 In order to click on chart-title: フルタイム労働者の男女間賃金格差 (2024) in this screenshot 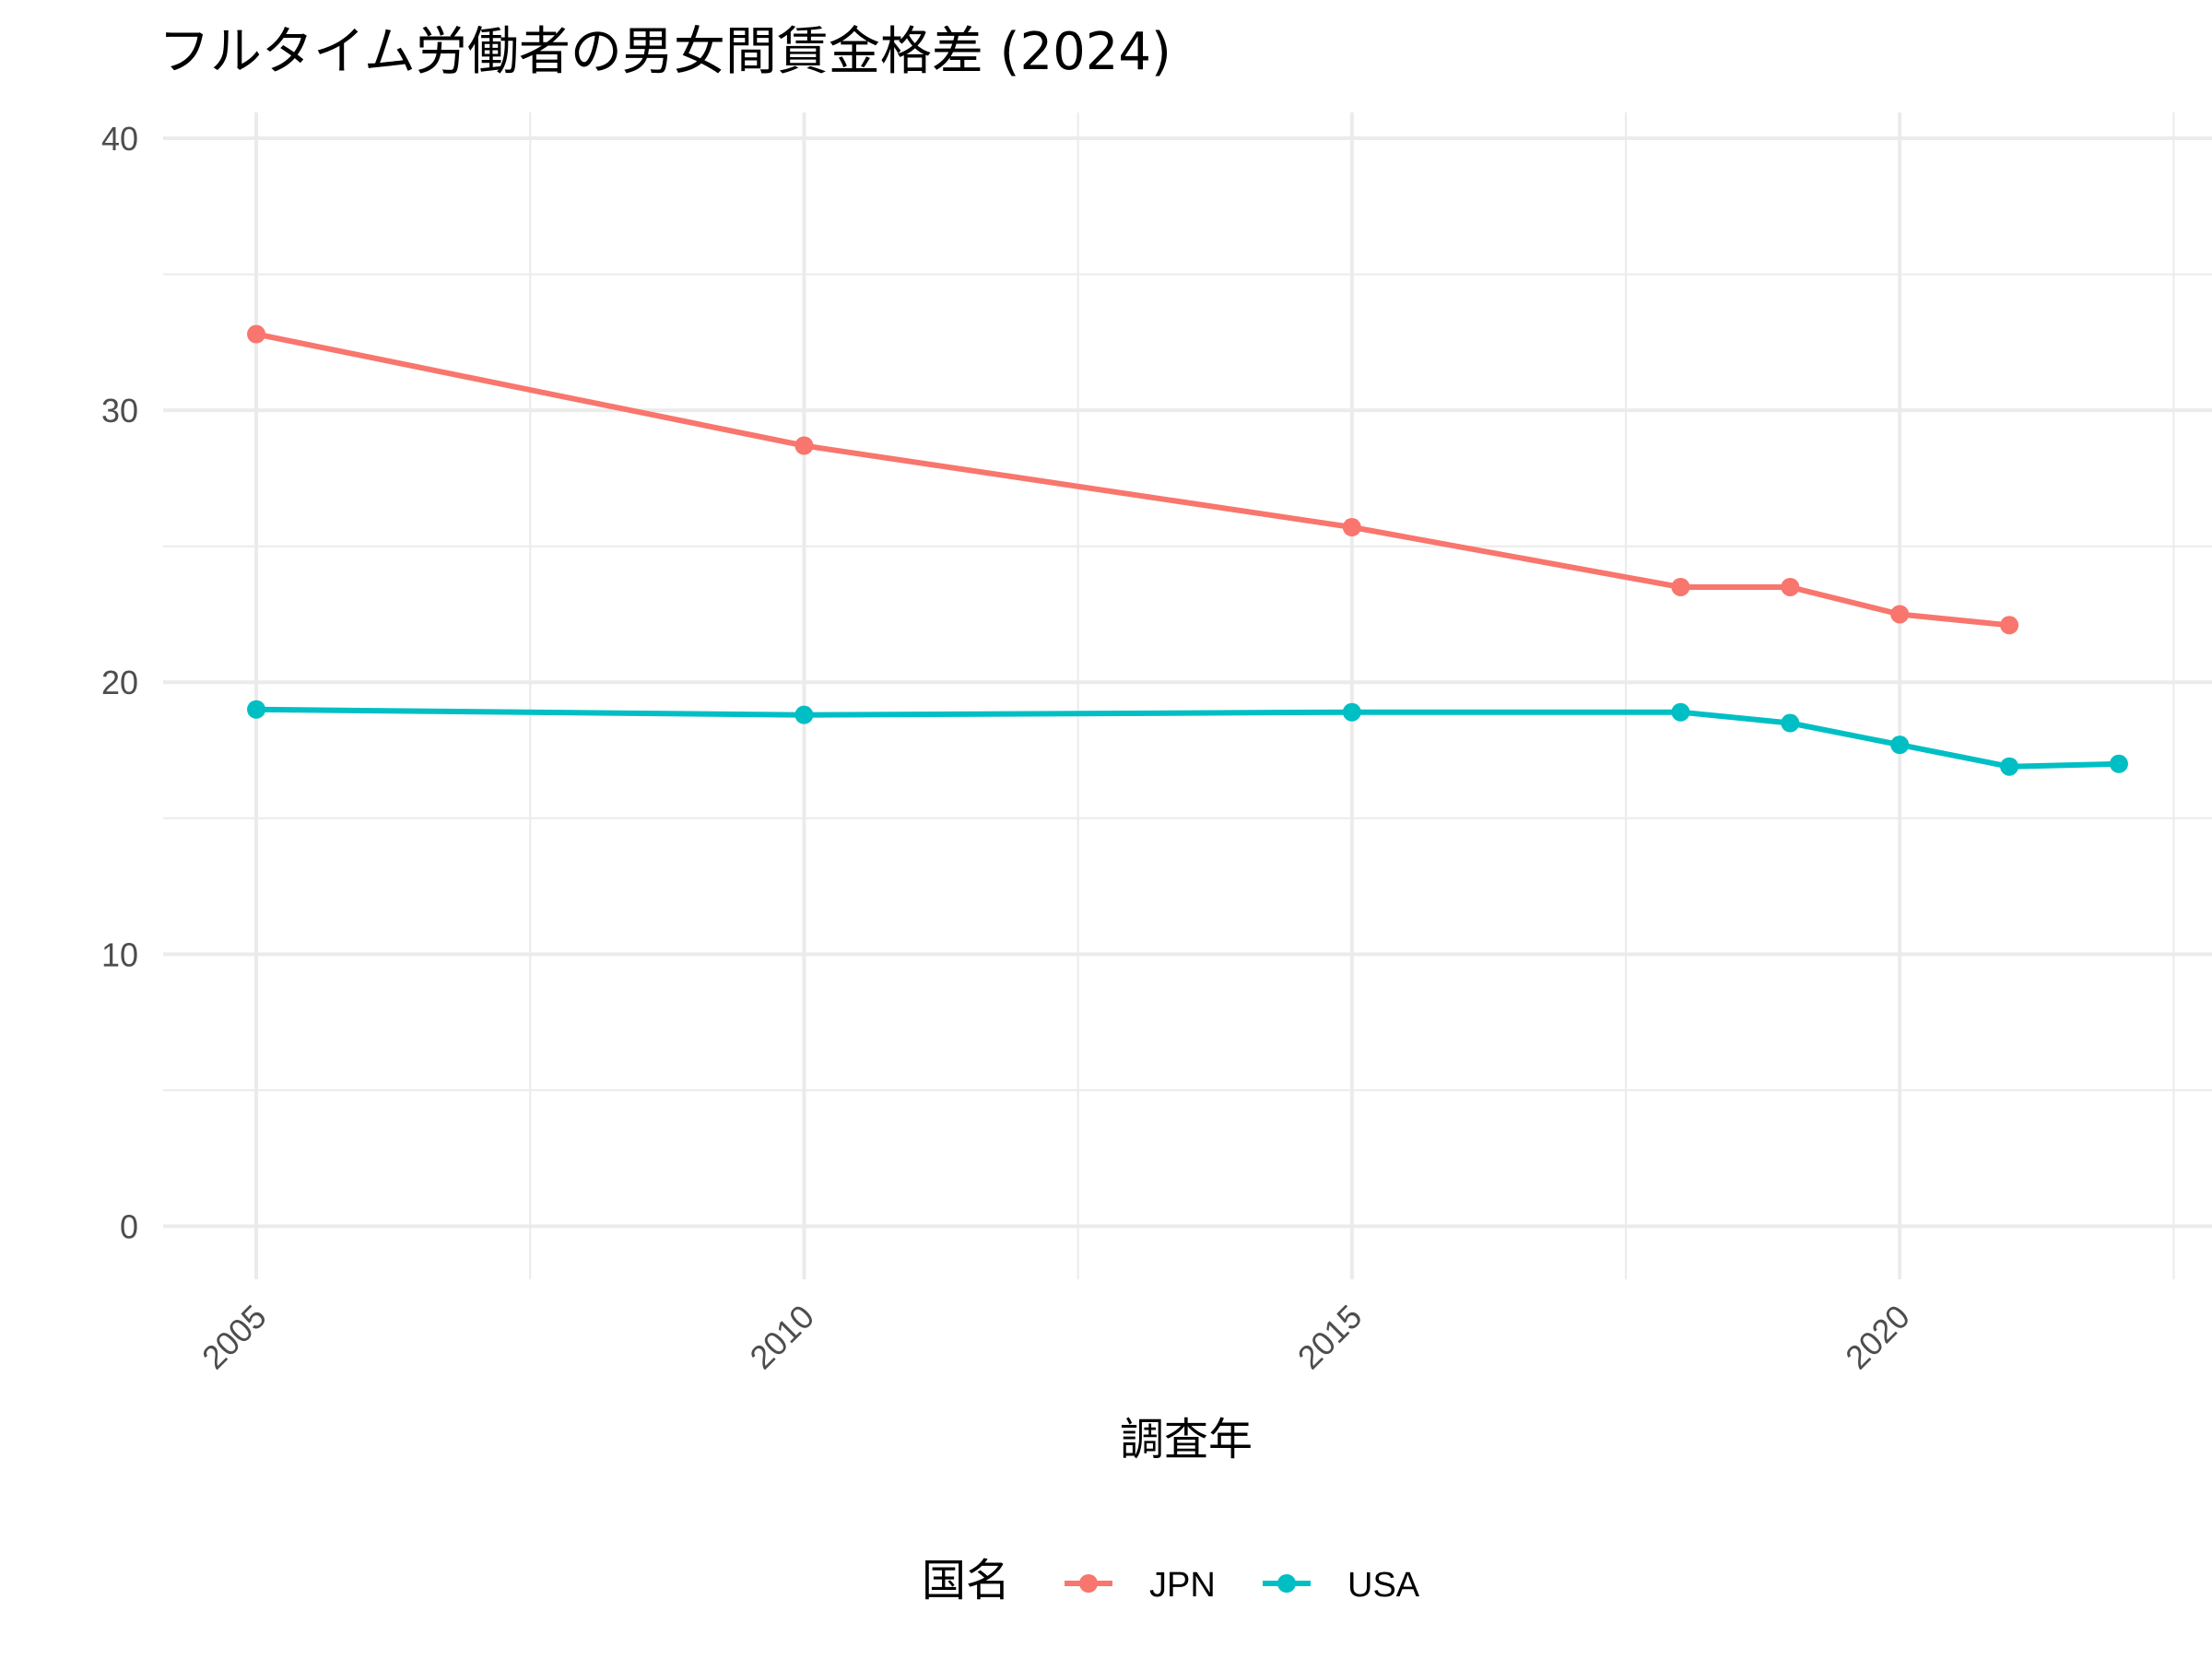, I will do `click(665, 52)`.